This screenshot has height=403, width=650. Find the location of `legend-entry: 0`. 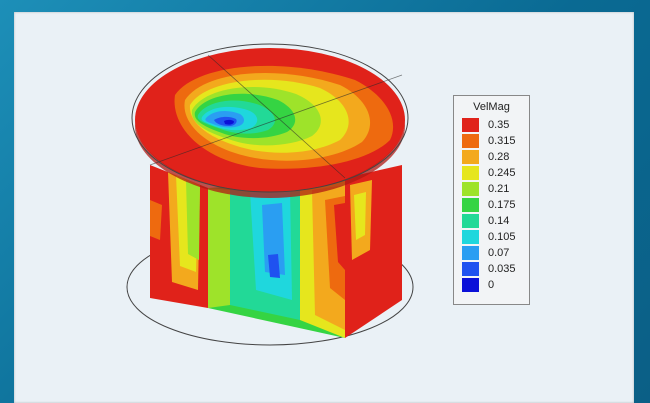

legend-entry: 0 is located at coordinates (493, 285).